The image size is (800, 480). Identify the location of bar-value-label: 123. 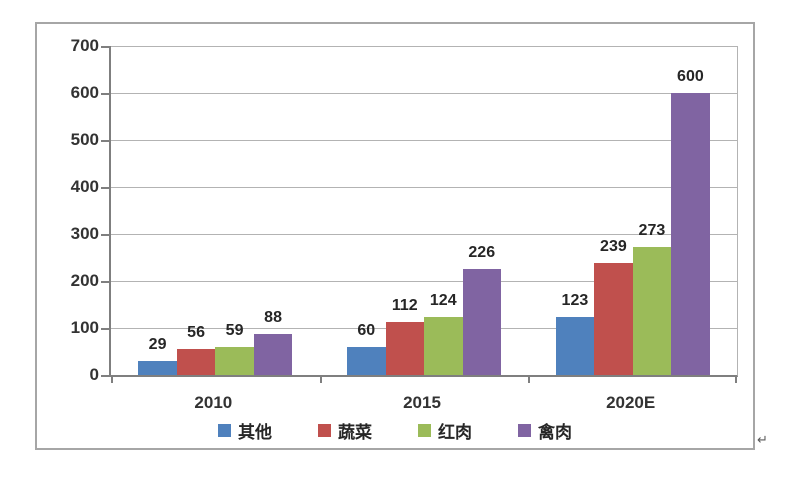
(575, 301).